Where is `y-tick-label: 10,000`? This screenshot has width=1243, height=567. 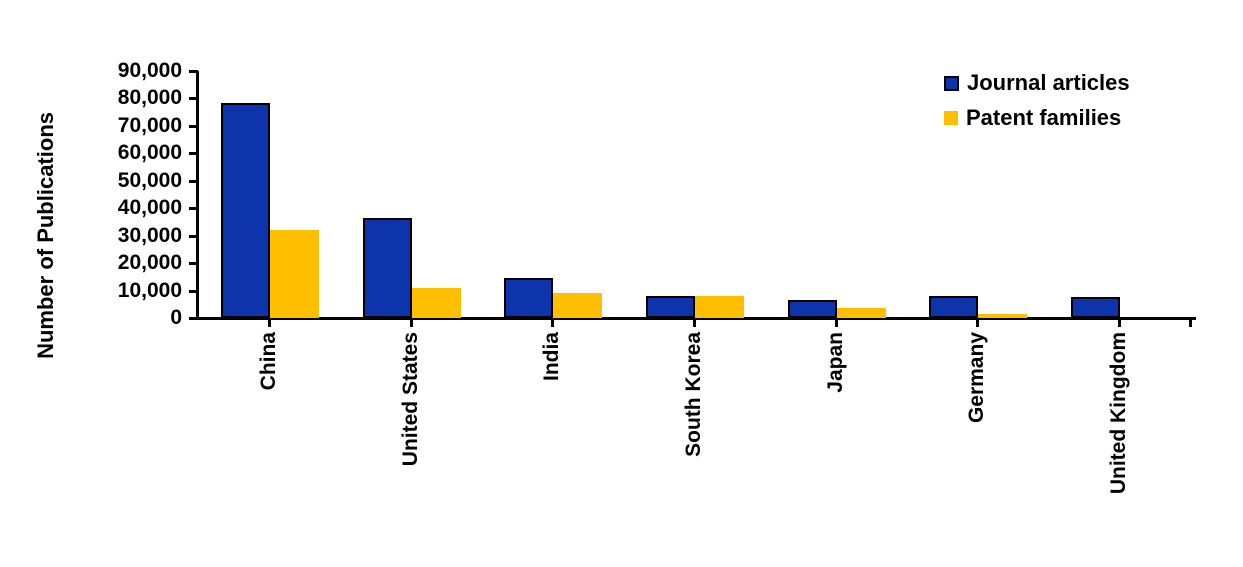
y-tick-label: 10,000 is located at coordinates (149, 290).